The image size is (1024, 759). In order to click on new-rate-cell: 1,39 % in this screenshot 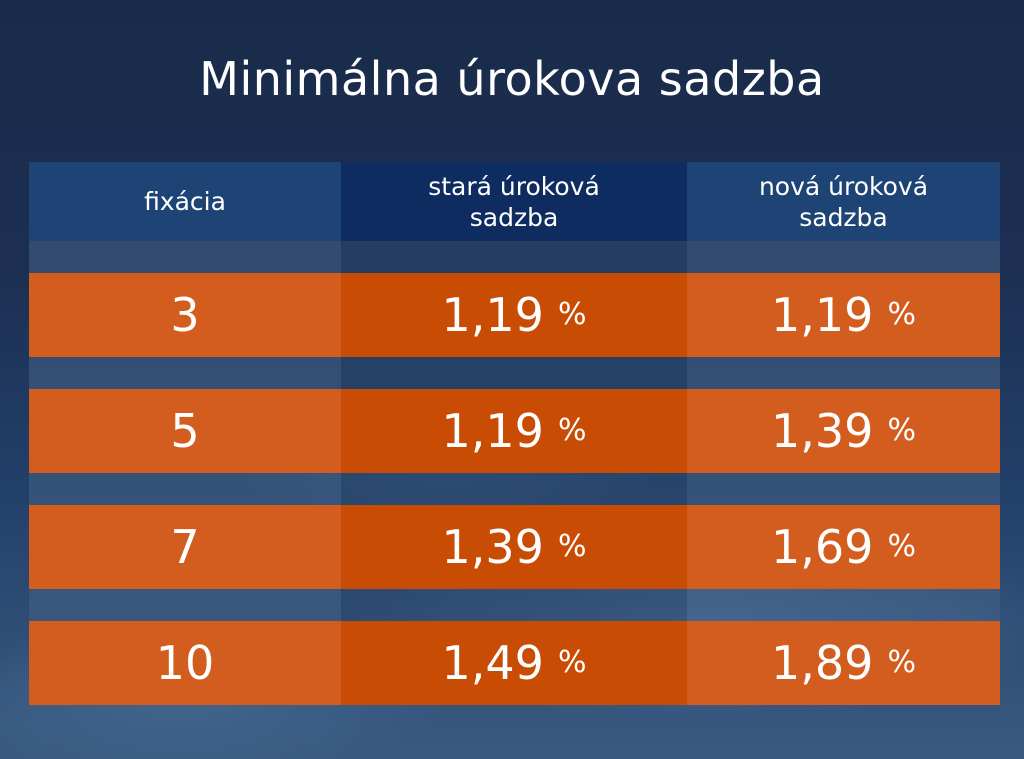, I will do `click(843, 431)`.